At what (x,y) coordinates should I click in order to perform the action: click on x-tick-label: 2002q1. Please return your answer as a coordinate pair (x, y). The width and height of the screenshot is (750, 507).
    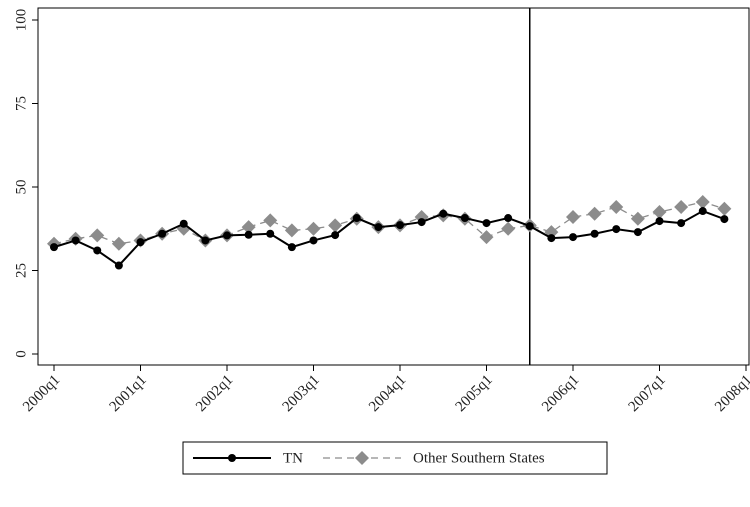
    Looking at the image, I should click on (214, 393).